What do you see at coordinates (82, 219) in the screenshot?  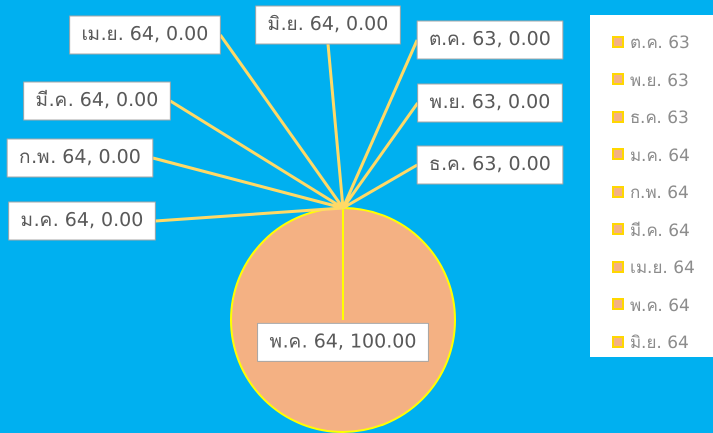 I see `text: ม.ค. 64, 0.00` at bounding box center [82, 219].